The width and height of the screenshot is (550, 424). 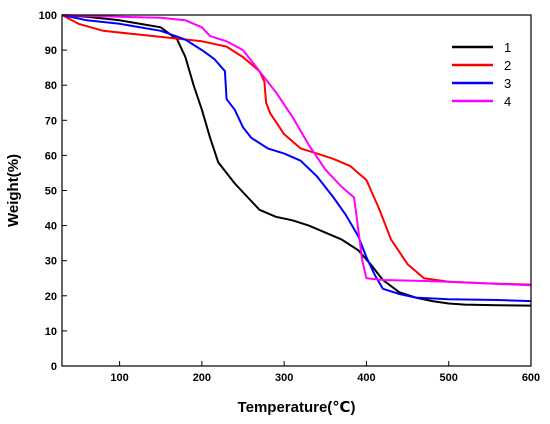 What do you see at coordinates (51, 156) in the screenshot?
I see `y-tick-label: 60` at bounding box center [51, 156].